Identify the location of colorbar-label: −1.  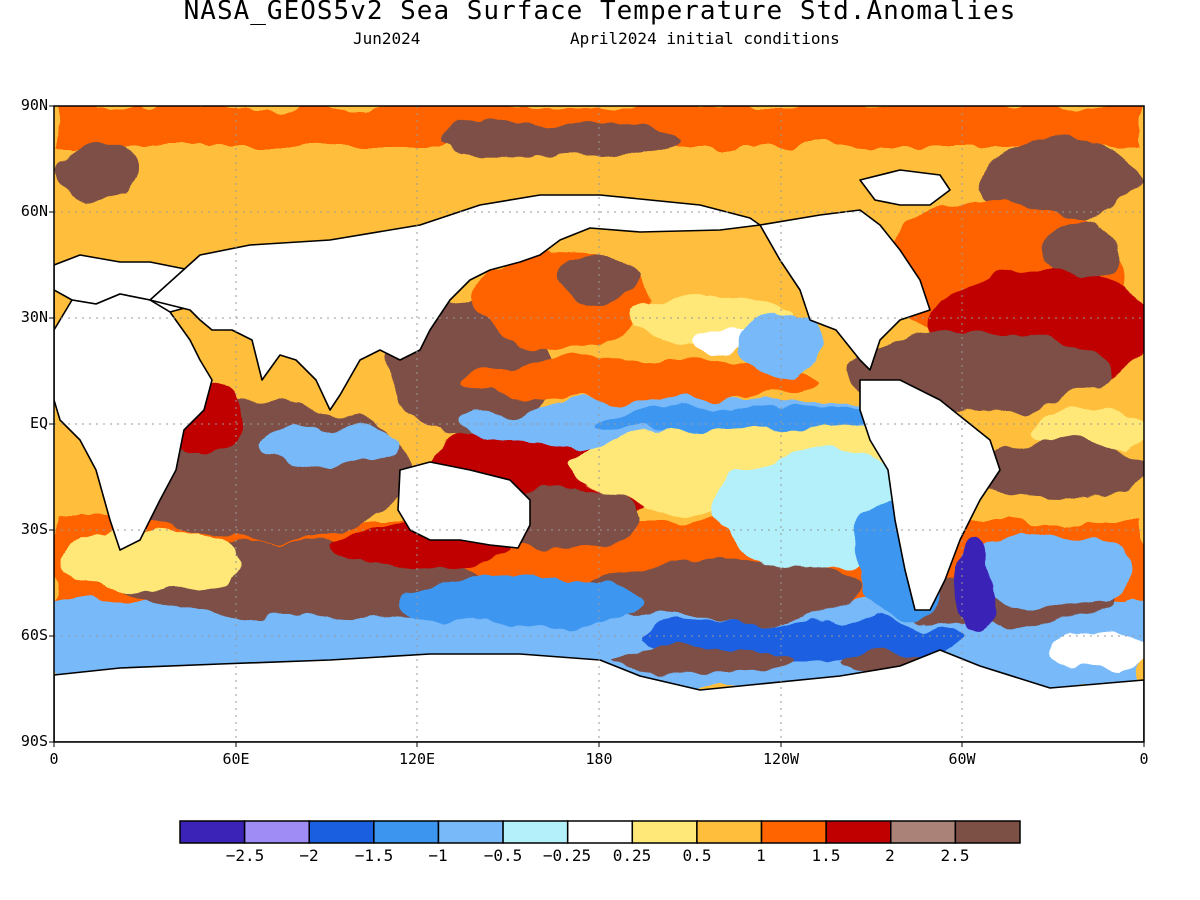
(438, 855).